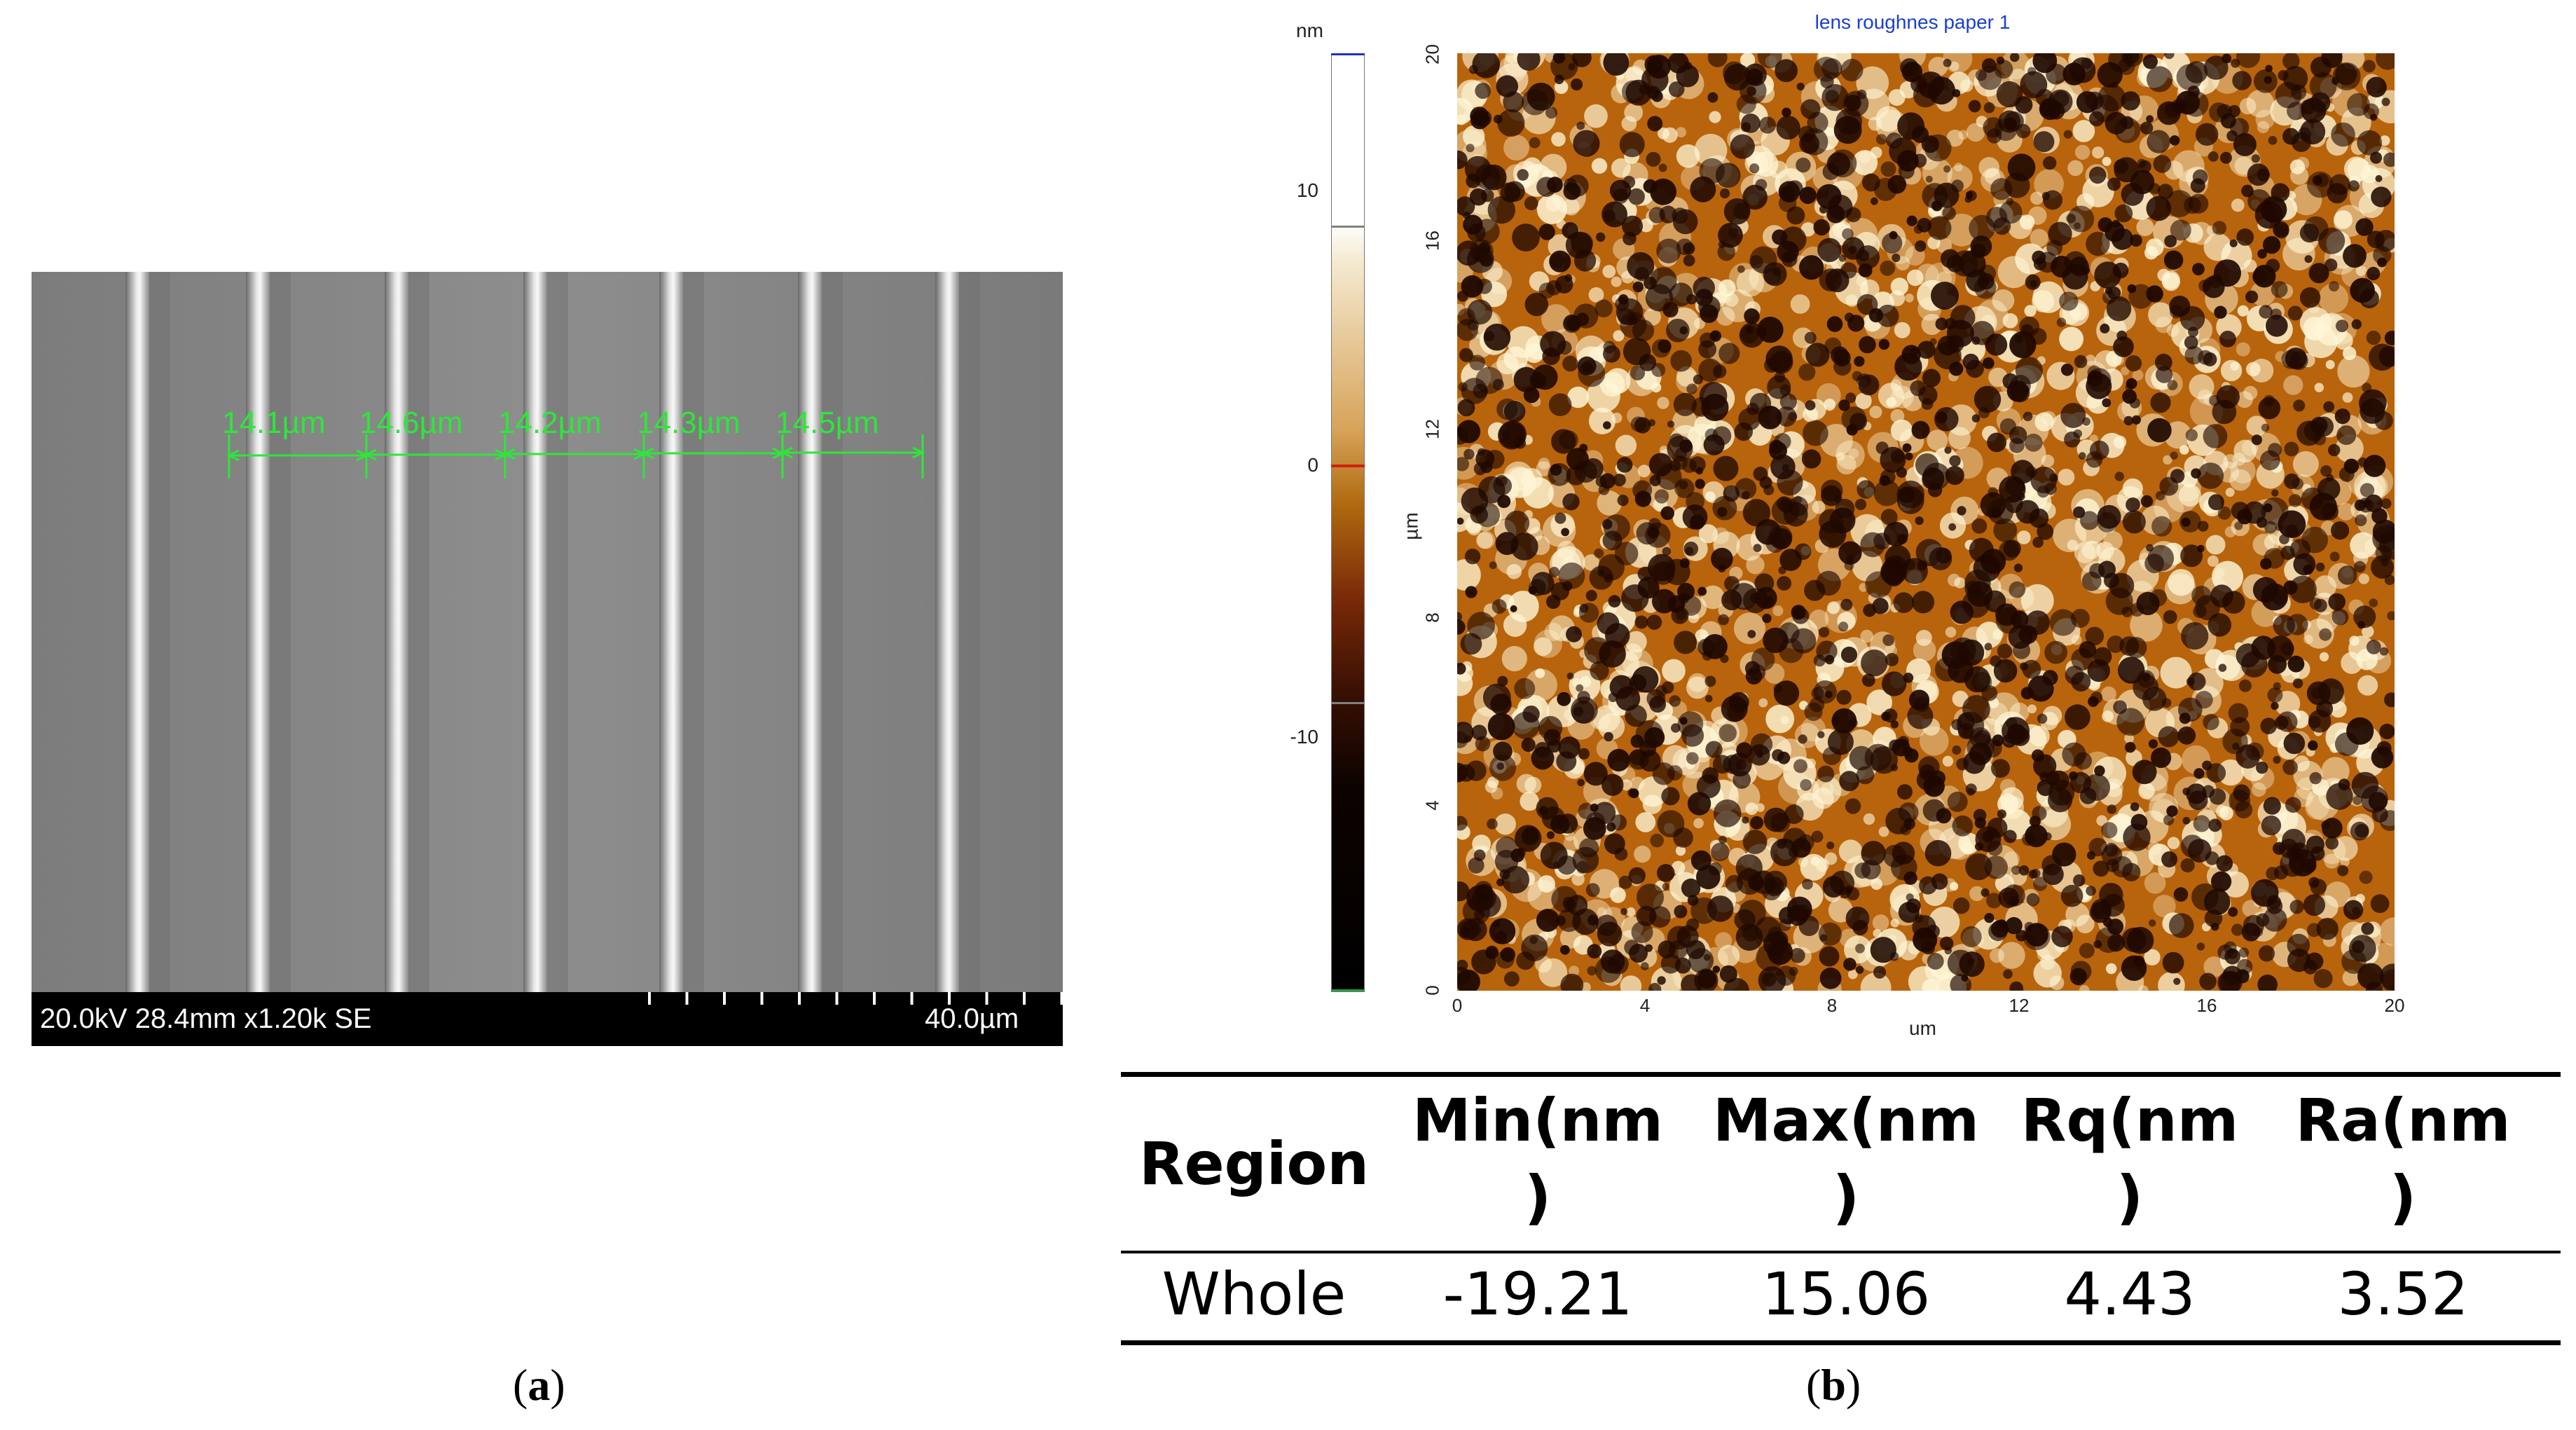 The height and width of the screenshot is (1430, 2576). Describe the element at coordinates (1312, 465) in the screenshot. I see `colorbar-tick: 0` at that location.